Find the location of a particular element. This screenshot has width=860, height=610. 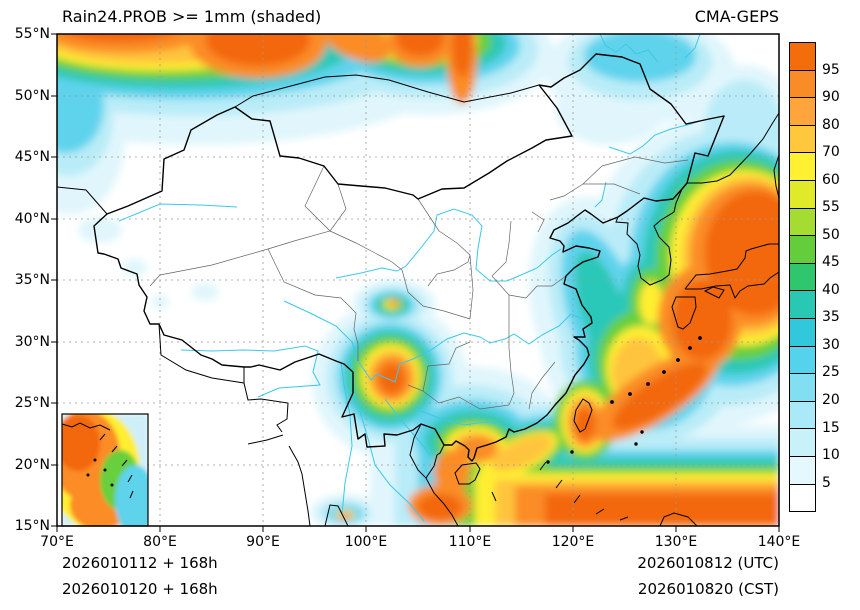

x-tick-label: 120°E is located at coordinates (573, 542).